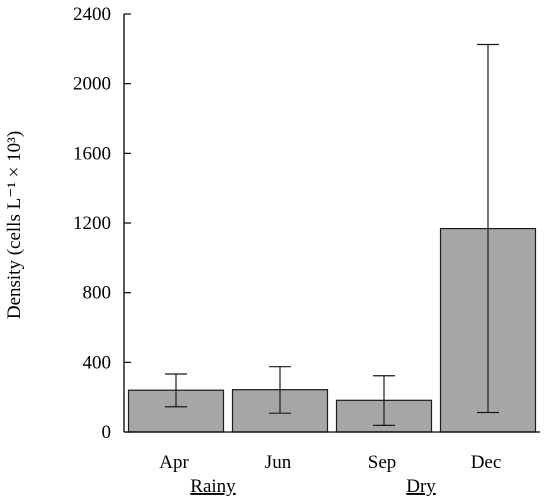 This screenshot has width=550, height=501. I want to click on x-tick-label-sep: Sep, so click(382, 462).